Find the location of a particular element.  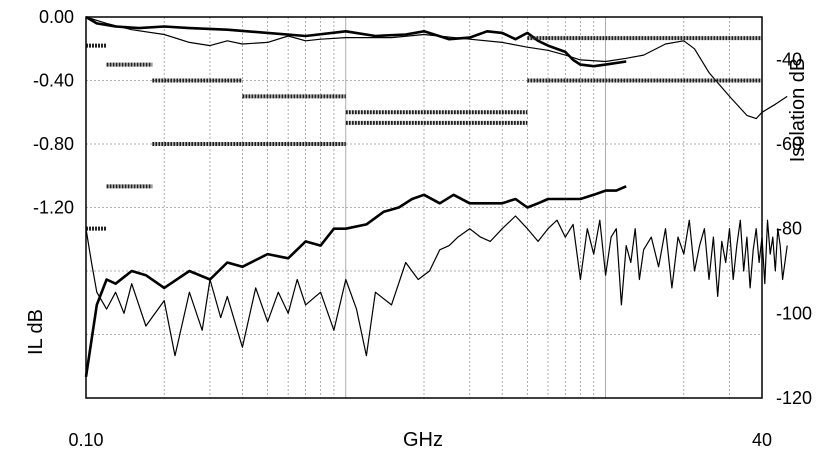

x-axis-ticks: 0.10 40 is located at coordinates (420, 440).